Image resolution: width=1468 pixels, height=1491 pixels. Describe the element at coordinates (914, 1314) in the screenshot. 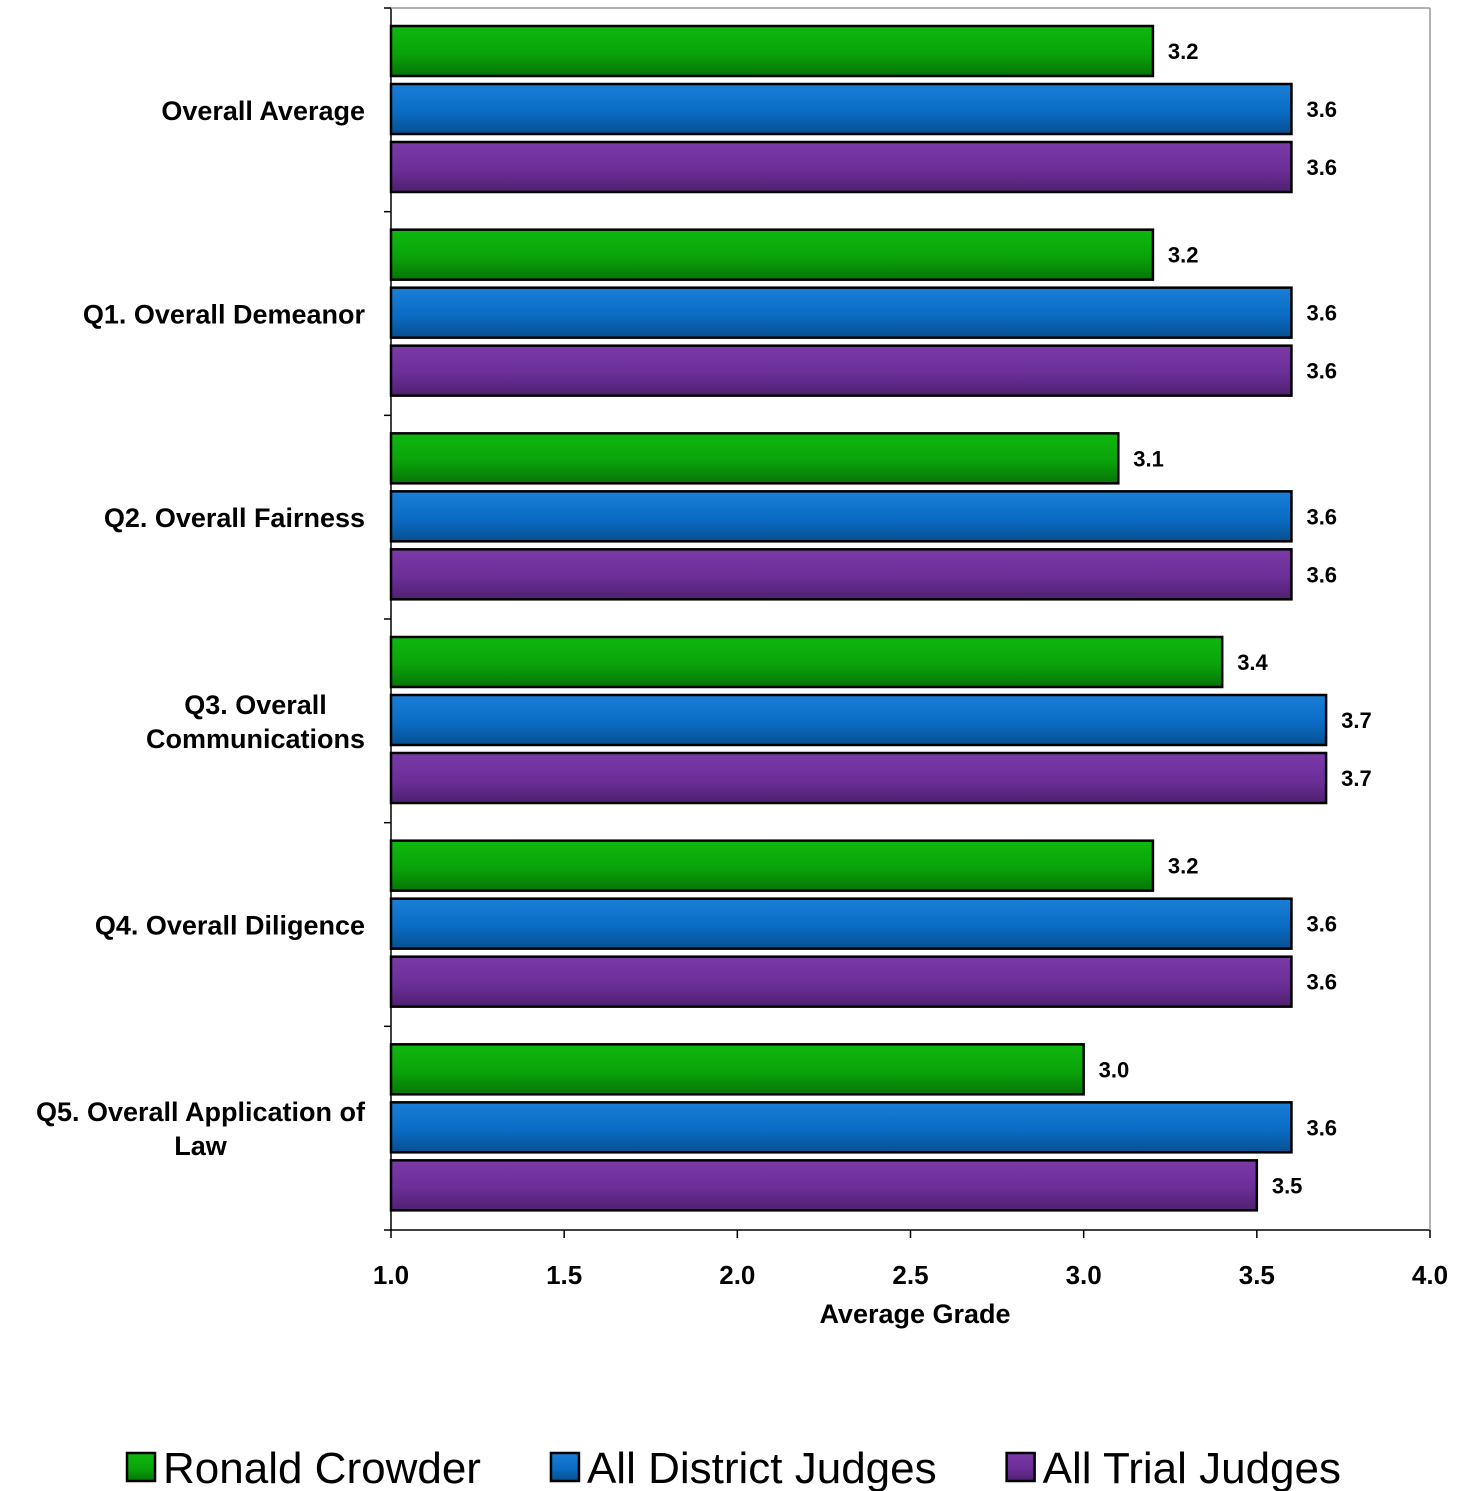

I see `x-axis-title: Average Grade` at that location.